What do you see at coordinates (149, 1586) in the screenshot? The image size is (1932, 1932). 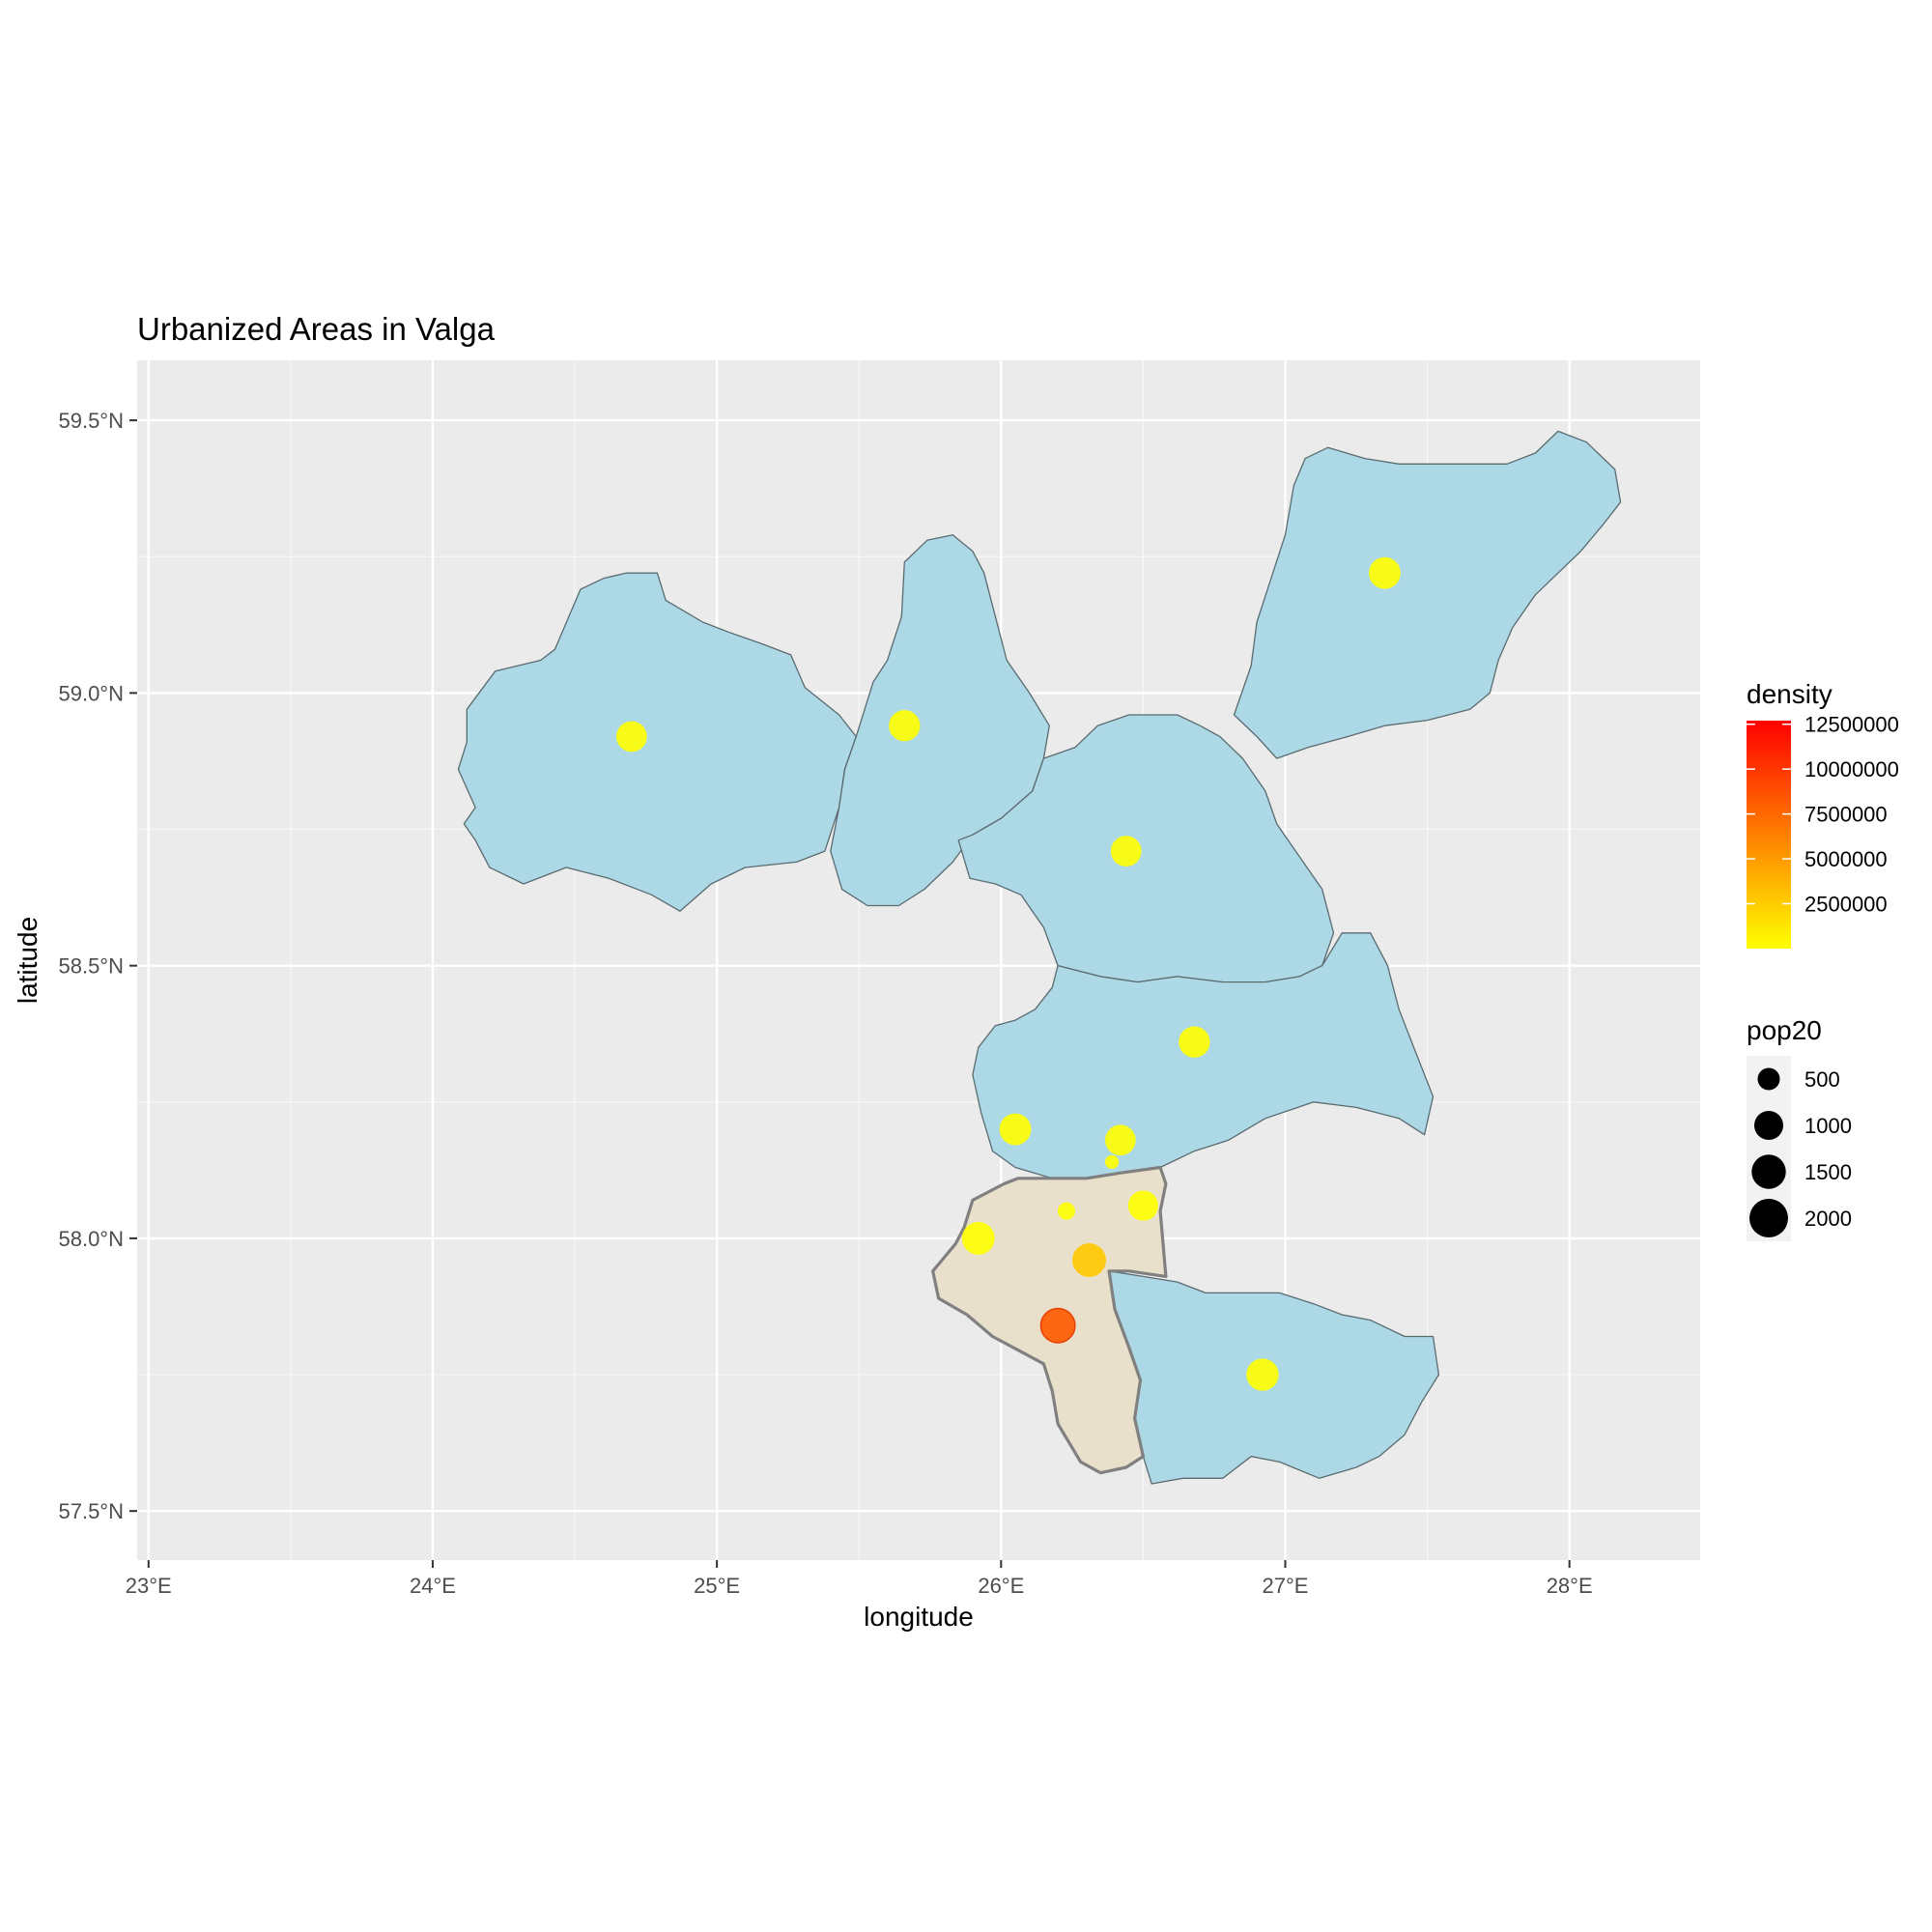 I see `x-tick-label: 23°E` at bounding box center [149, 1586].